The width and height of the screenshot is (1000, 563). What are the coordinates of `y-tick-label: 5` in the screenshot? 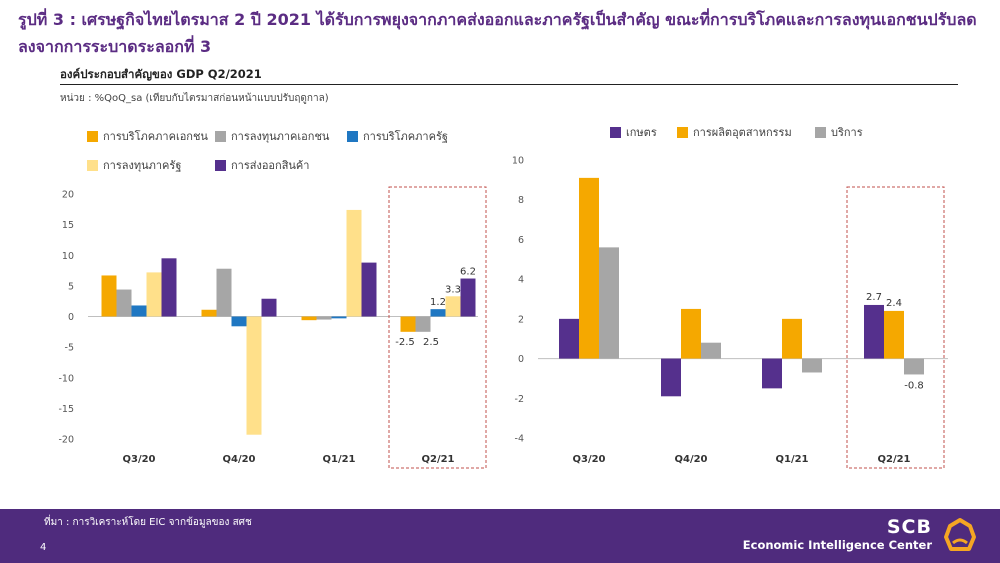 It's located at (71, 286).